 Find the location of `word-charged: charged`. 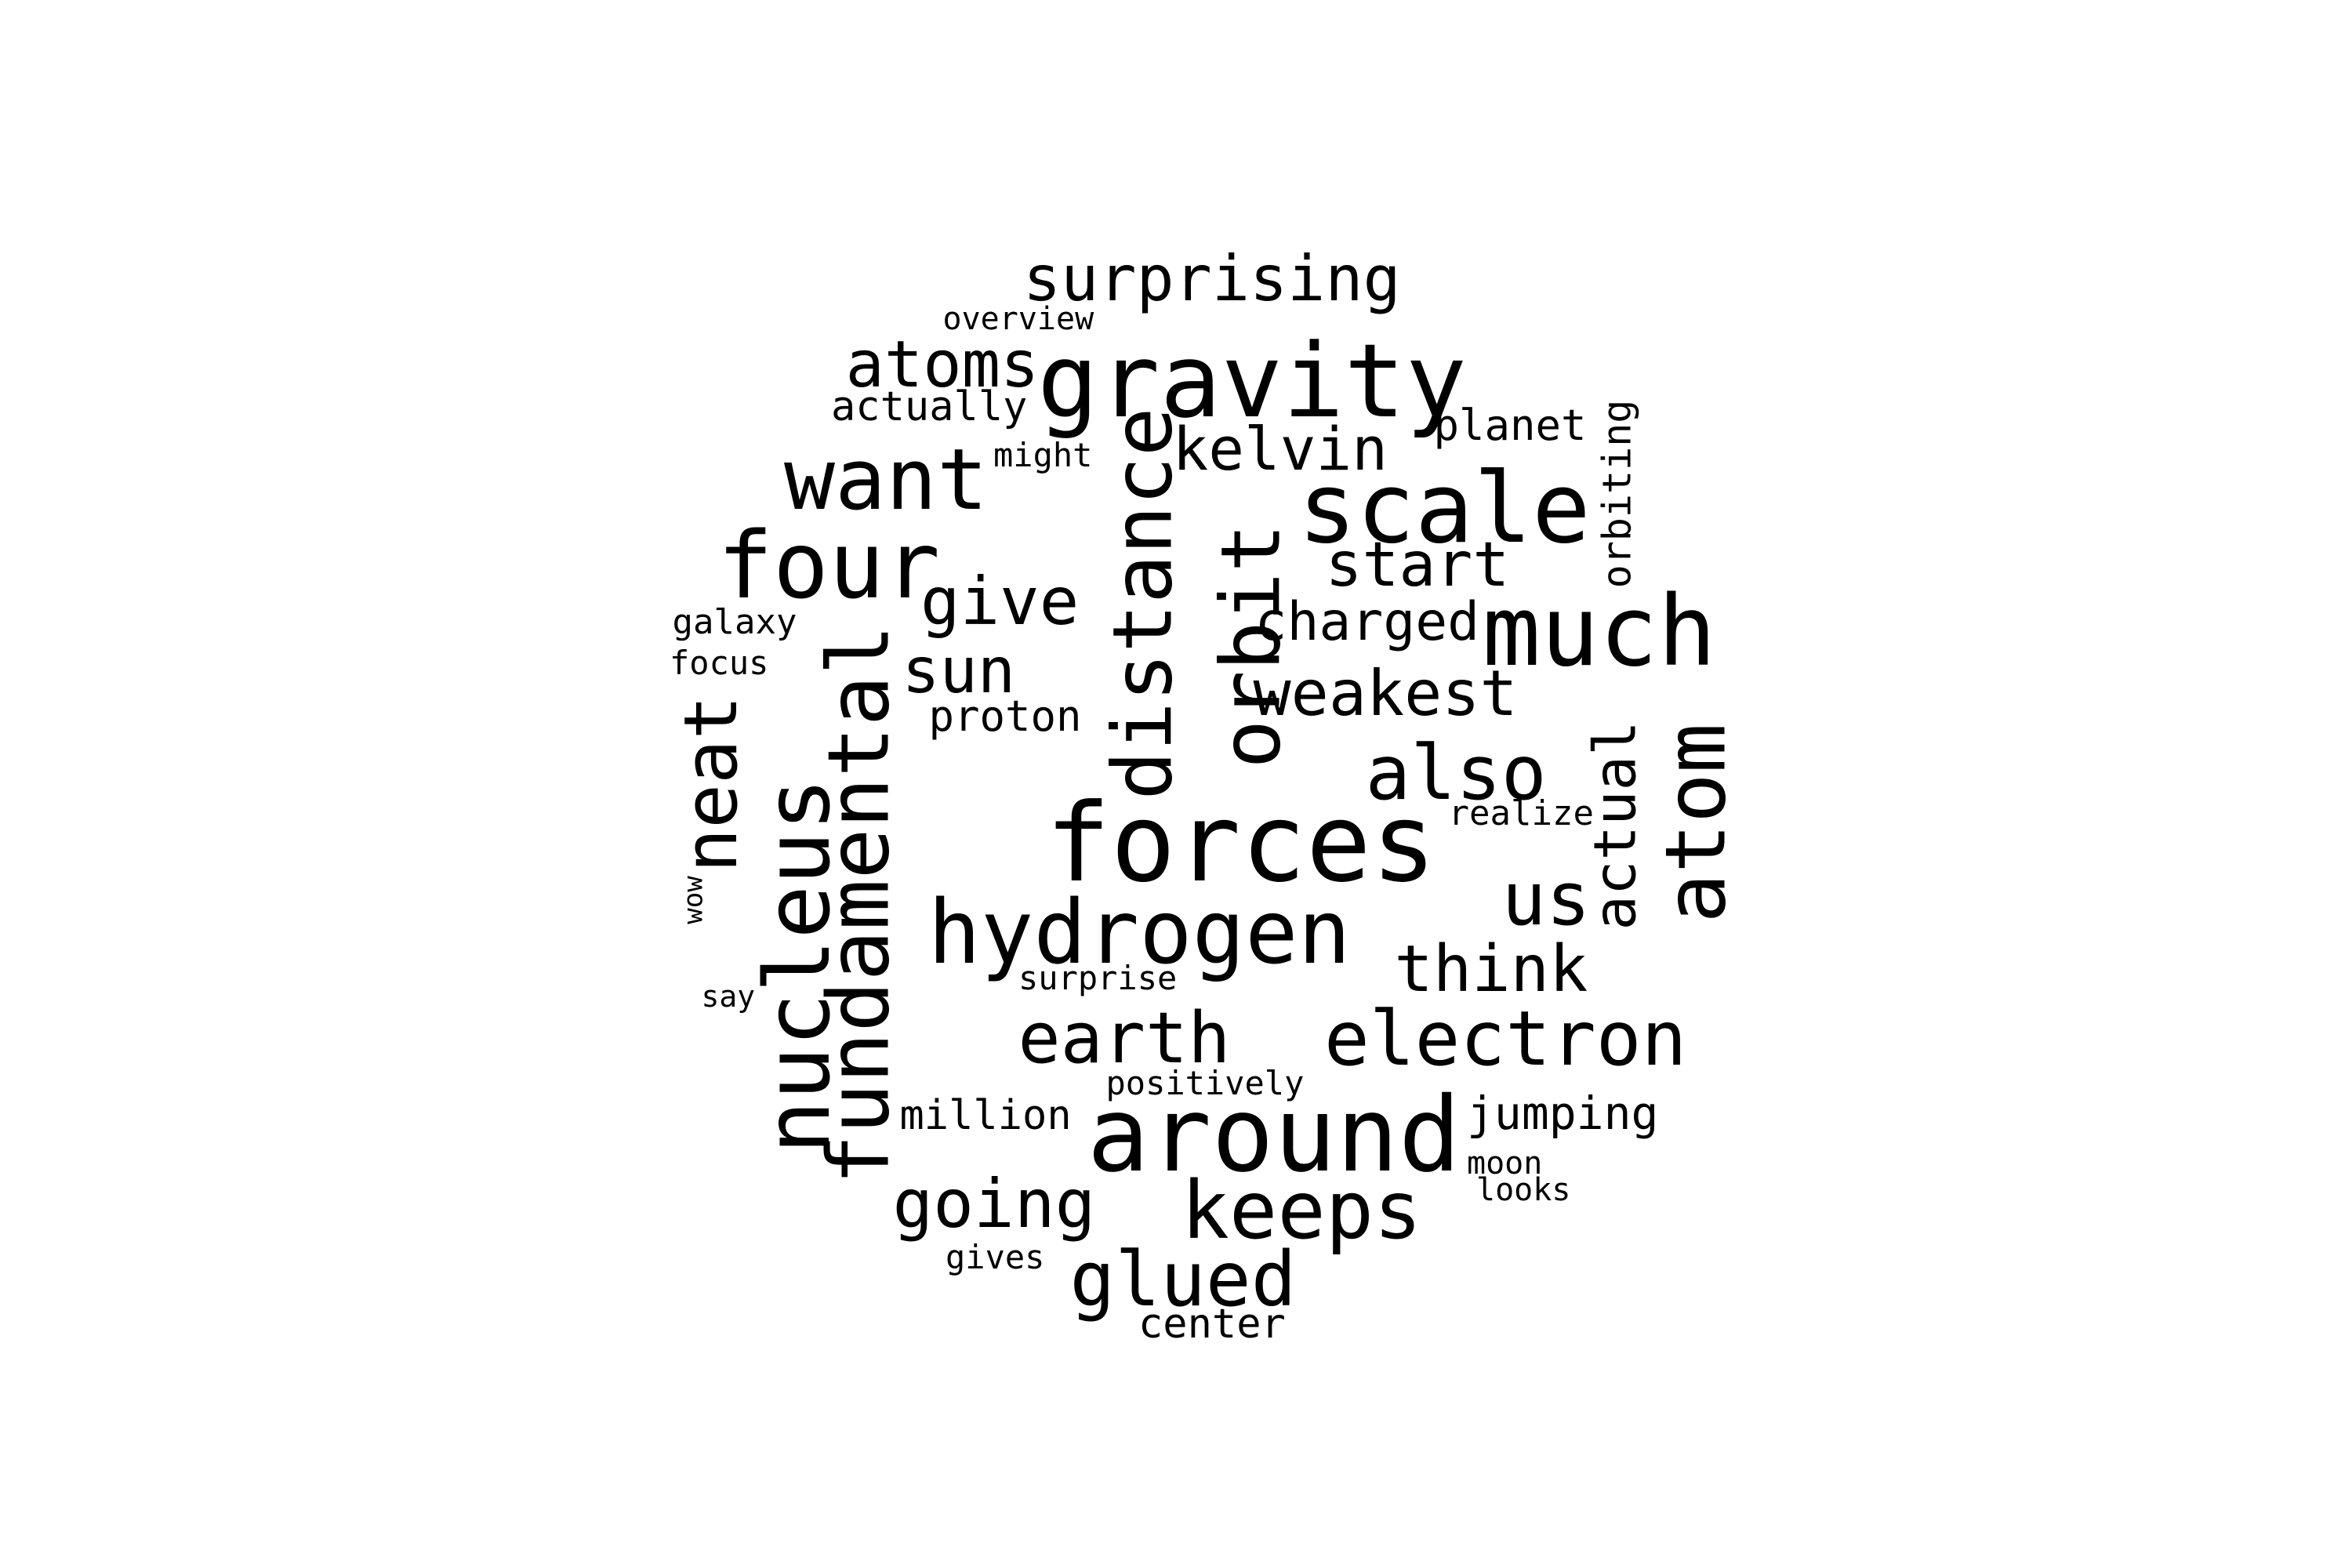

word-charged: charged is located at coordinates (1367, 622).